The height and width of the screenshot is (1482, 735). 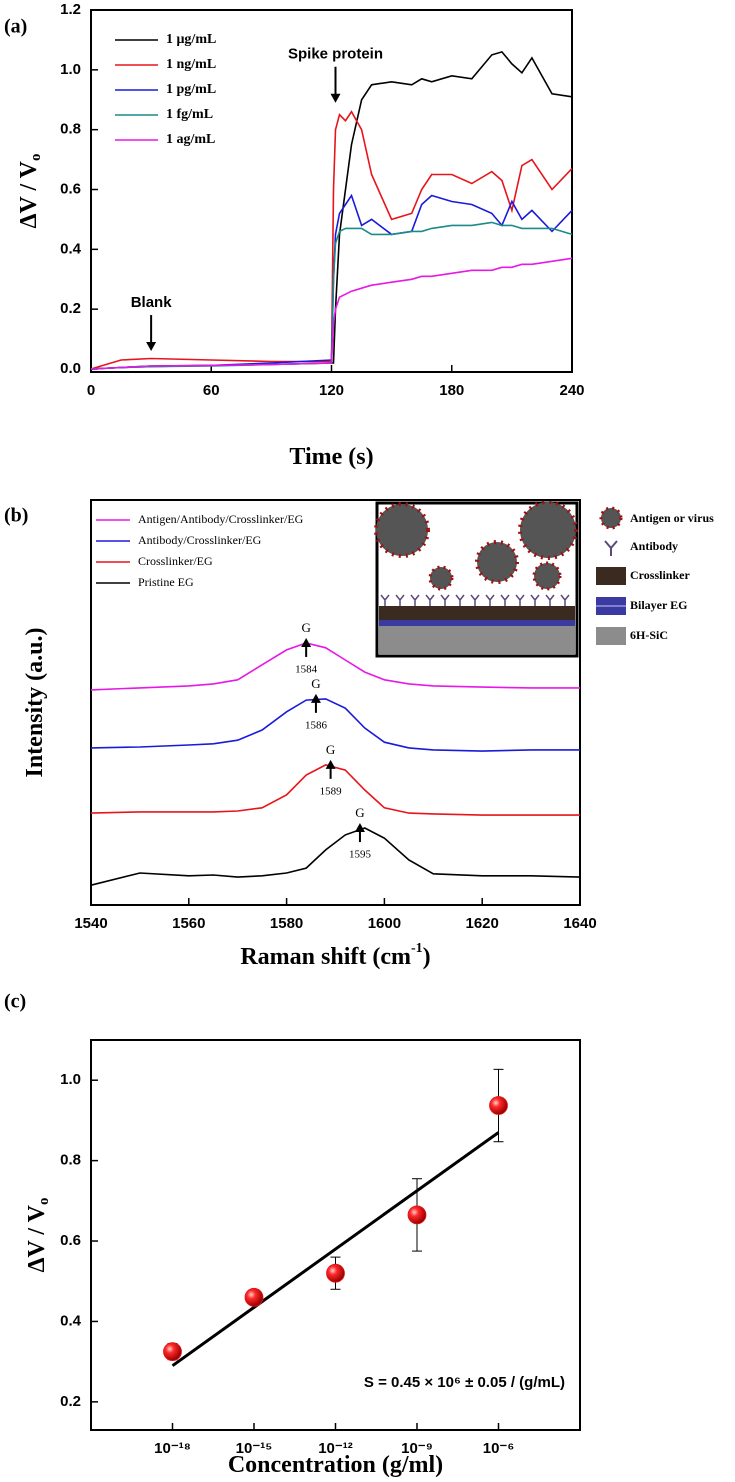 What do you see at coordinates (70, 368) in the screenshot?
I see `y-tick-label: 0.0` at bounding box center [70, 368].